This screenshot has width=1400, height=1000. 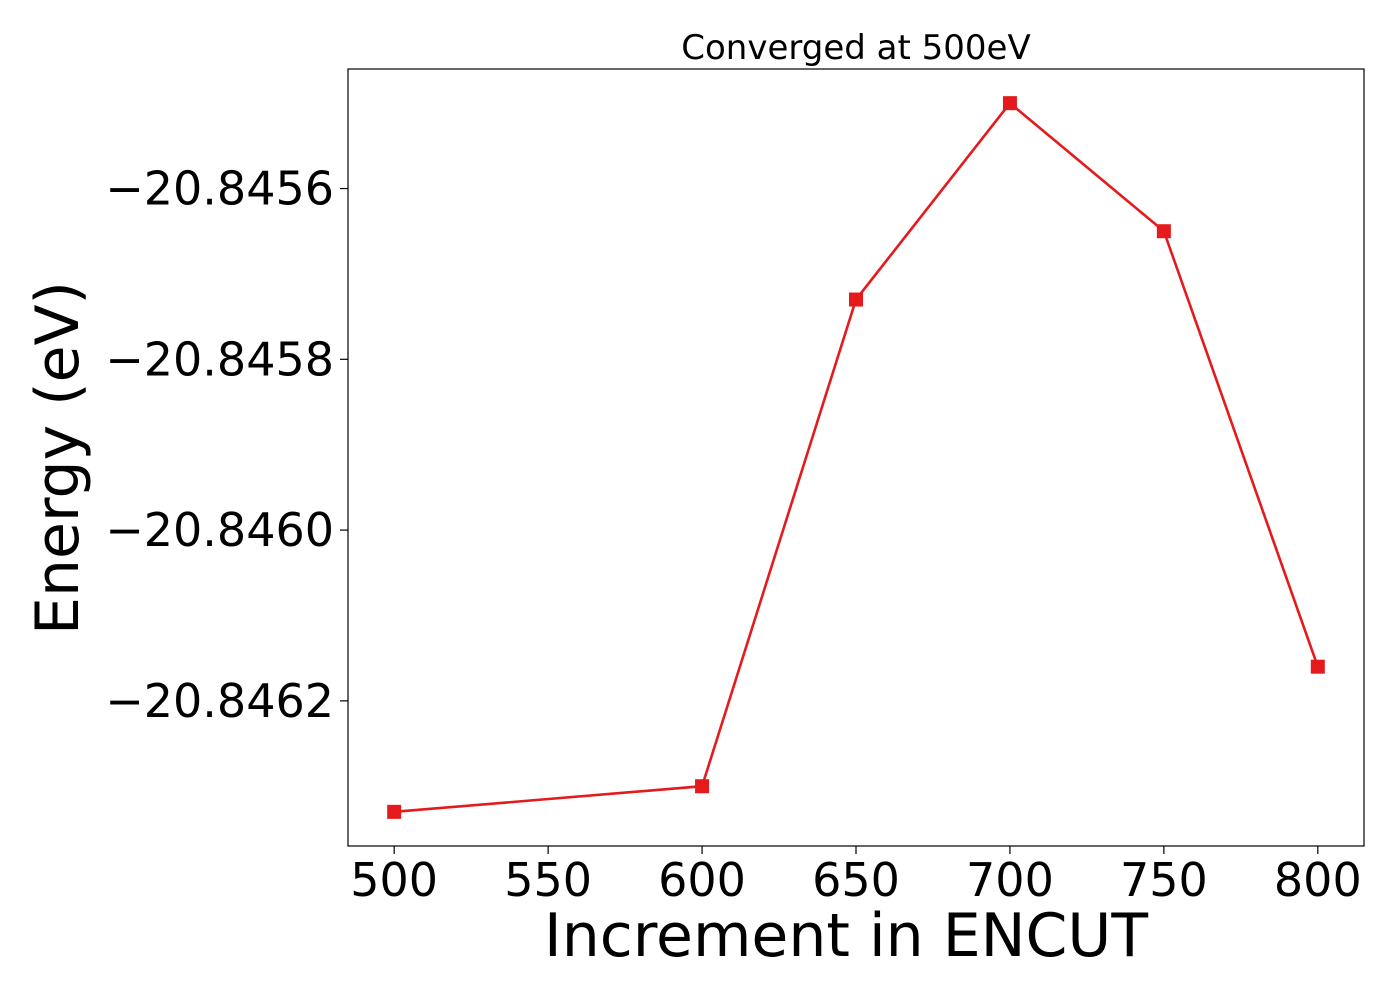 I want to click on y-tick-label: −20.8460, so click(x=219, y=530).